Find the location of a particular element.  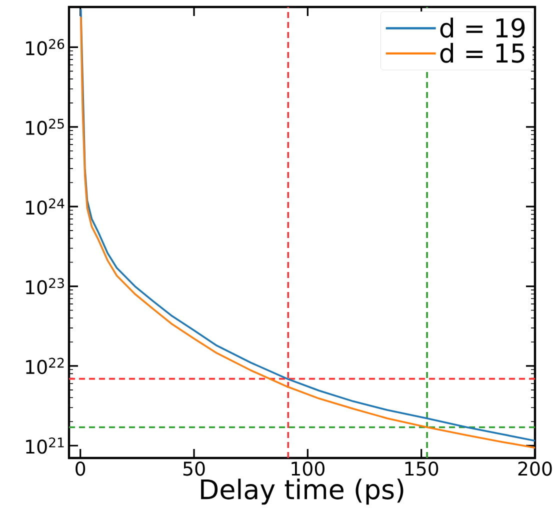

x-tick-label: 100 is located at coordinates (308, 469).